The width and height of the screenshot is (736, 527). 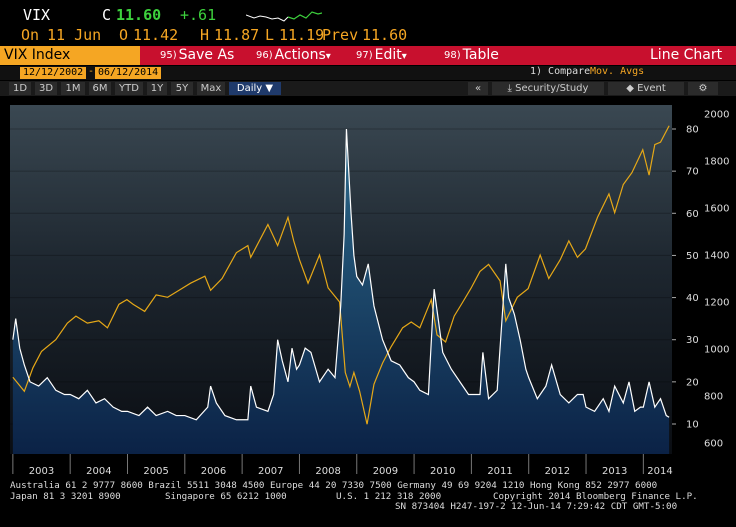 I want to click on period-6m: 6M, so click(x=100, y=88).